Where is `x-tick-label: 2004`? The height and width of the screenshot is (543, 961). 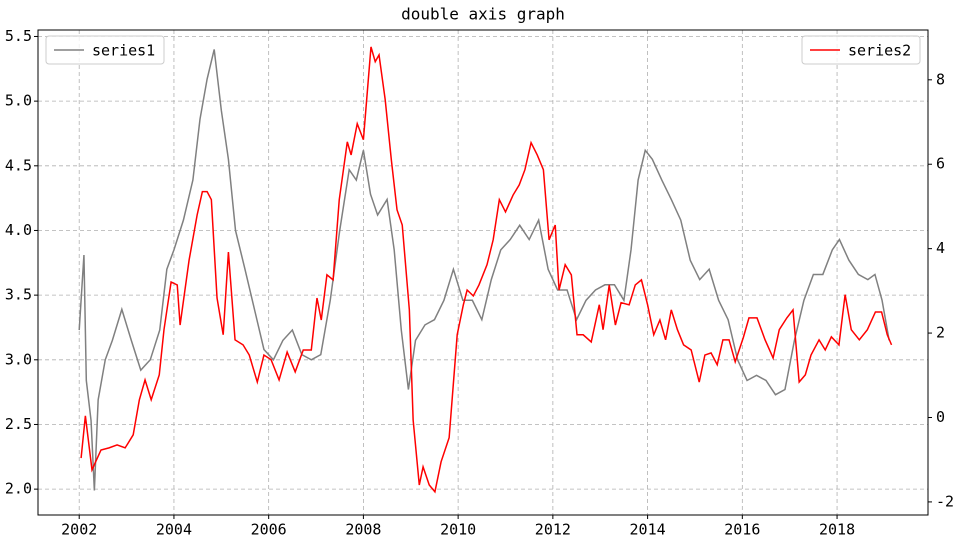 x-tick-label: 2004 is located at coordinates (174, 530).